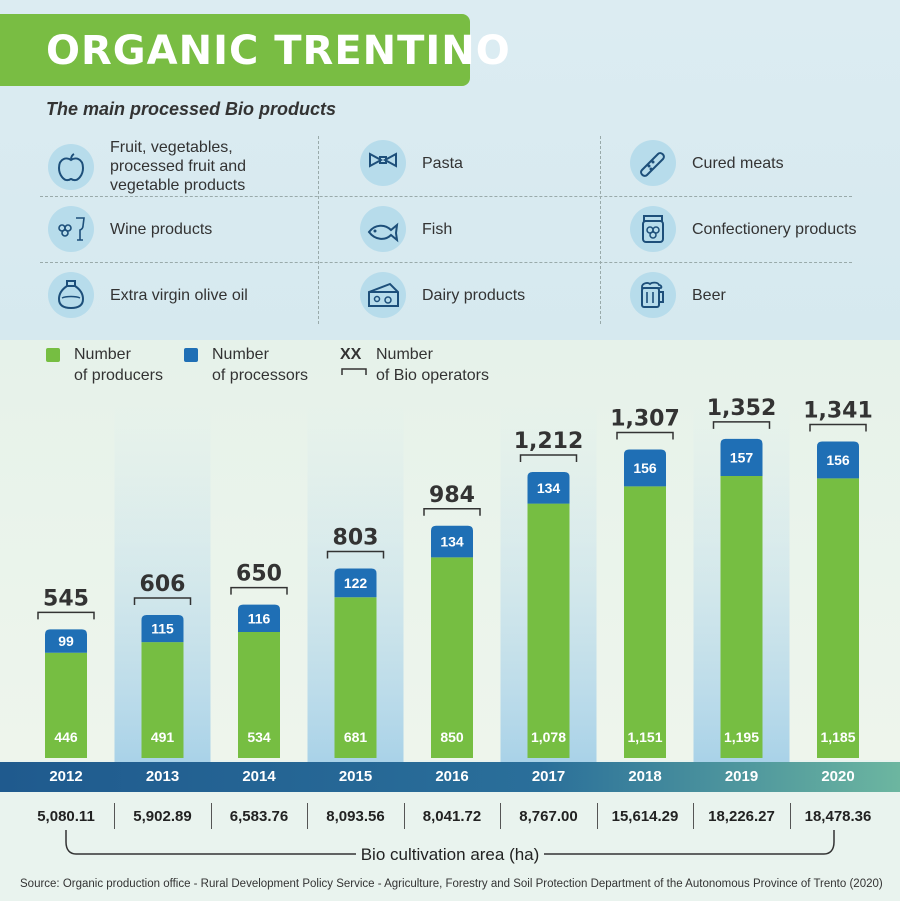 This screenshot has width=900, height=901. What do you see at coordinates (548, 816) in the screenshot?
I see `cultivation-area-value: 8,767.00` at bounding box center [548, 816].